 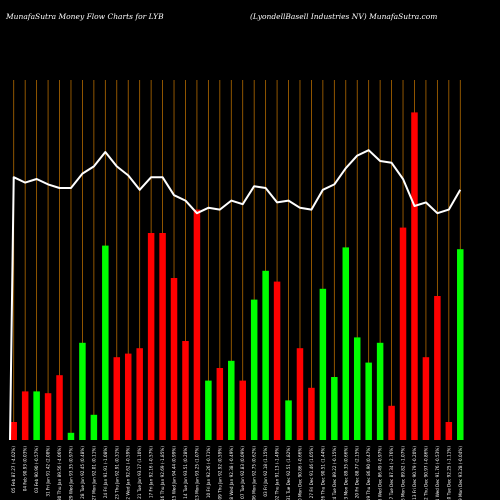 I want to click on x-tick-label: 24 Fri Jan 91.91 (-1.08%), so click(x=105, y=472).